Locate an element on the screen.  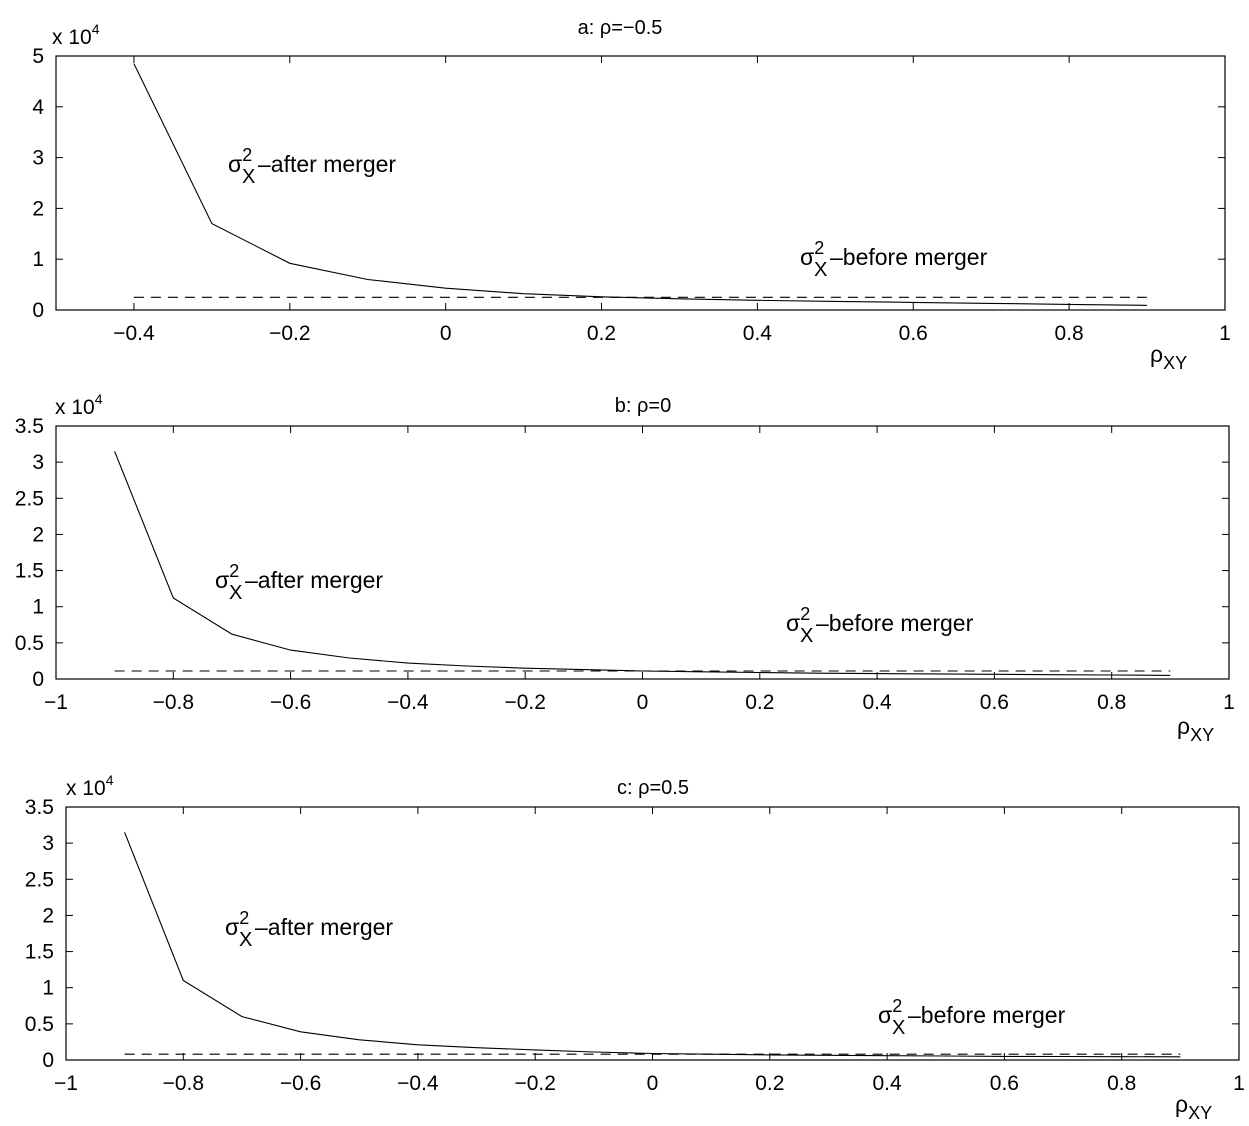
chart-title: c: ρ=0.5 is located at coordinates (653, 788).